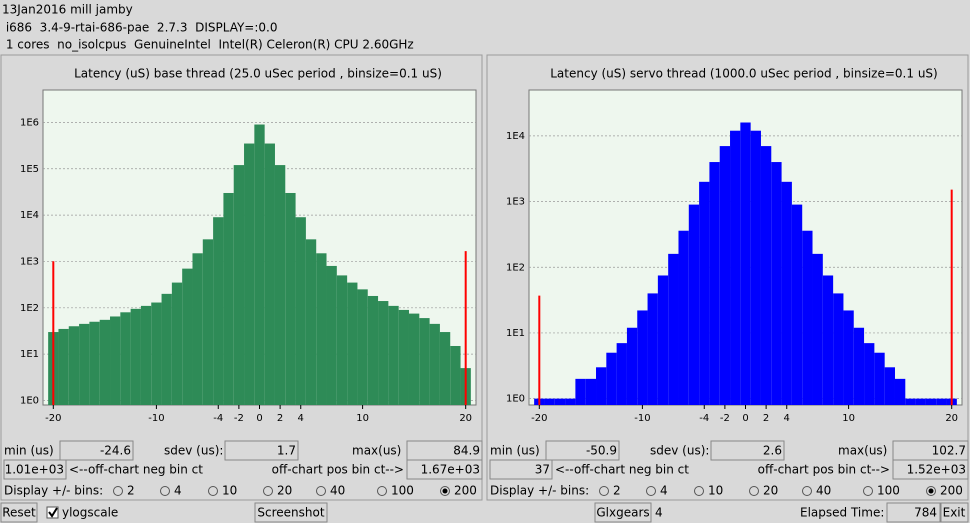  I want to click on x-tick-label: -20, so click(53, 418).